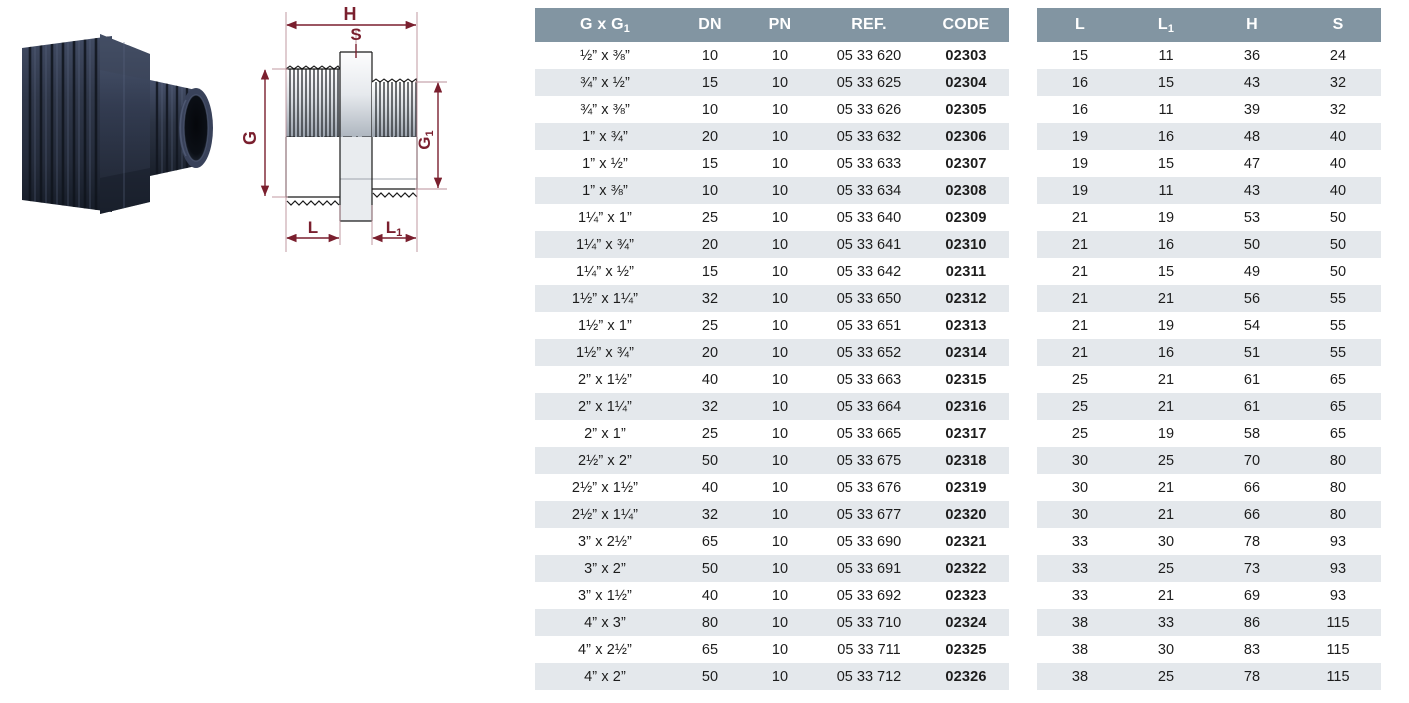 The height and width of the screenshot is (703, 1409). What do you see at coordinates (355, 34) in the screenshot?
I see `drawing-label-s: S` at bounding box center [355, 34].